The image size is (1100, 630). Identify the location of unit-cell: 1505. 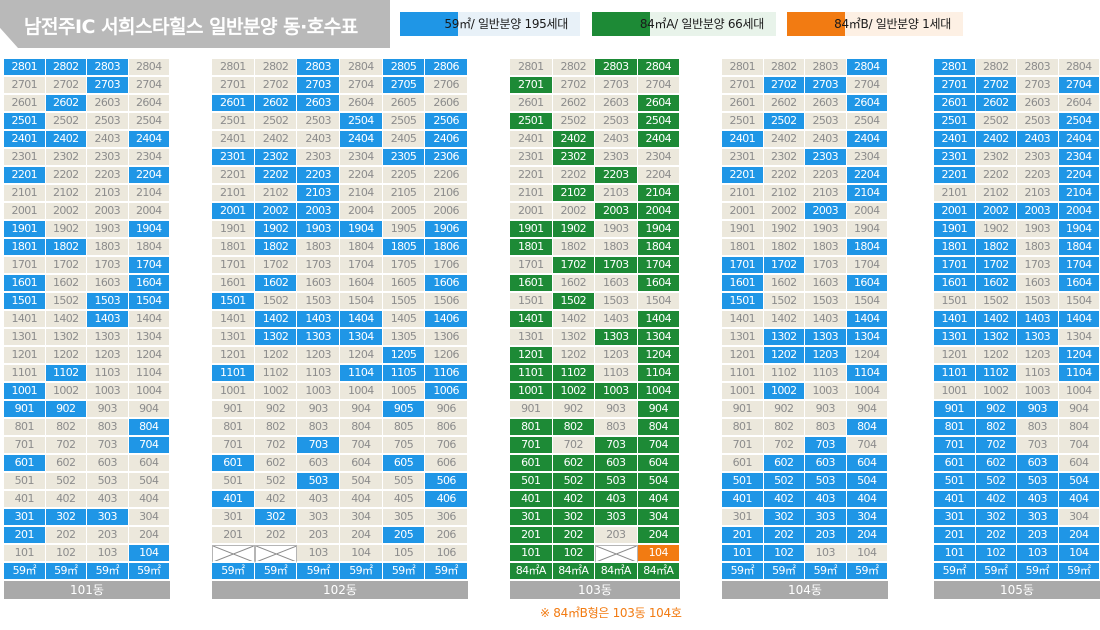
(404, 302).